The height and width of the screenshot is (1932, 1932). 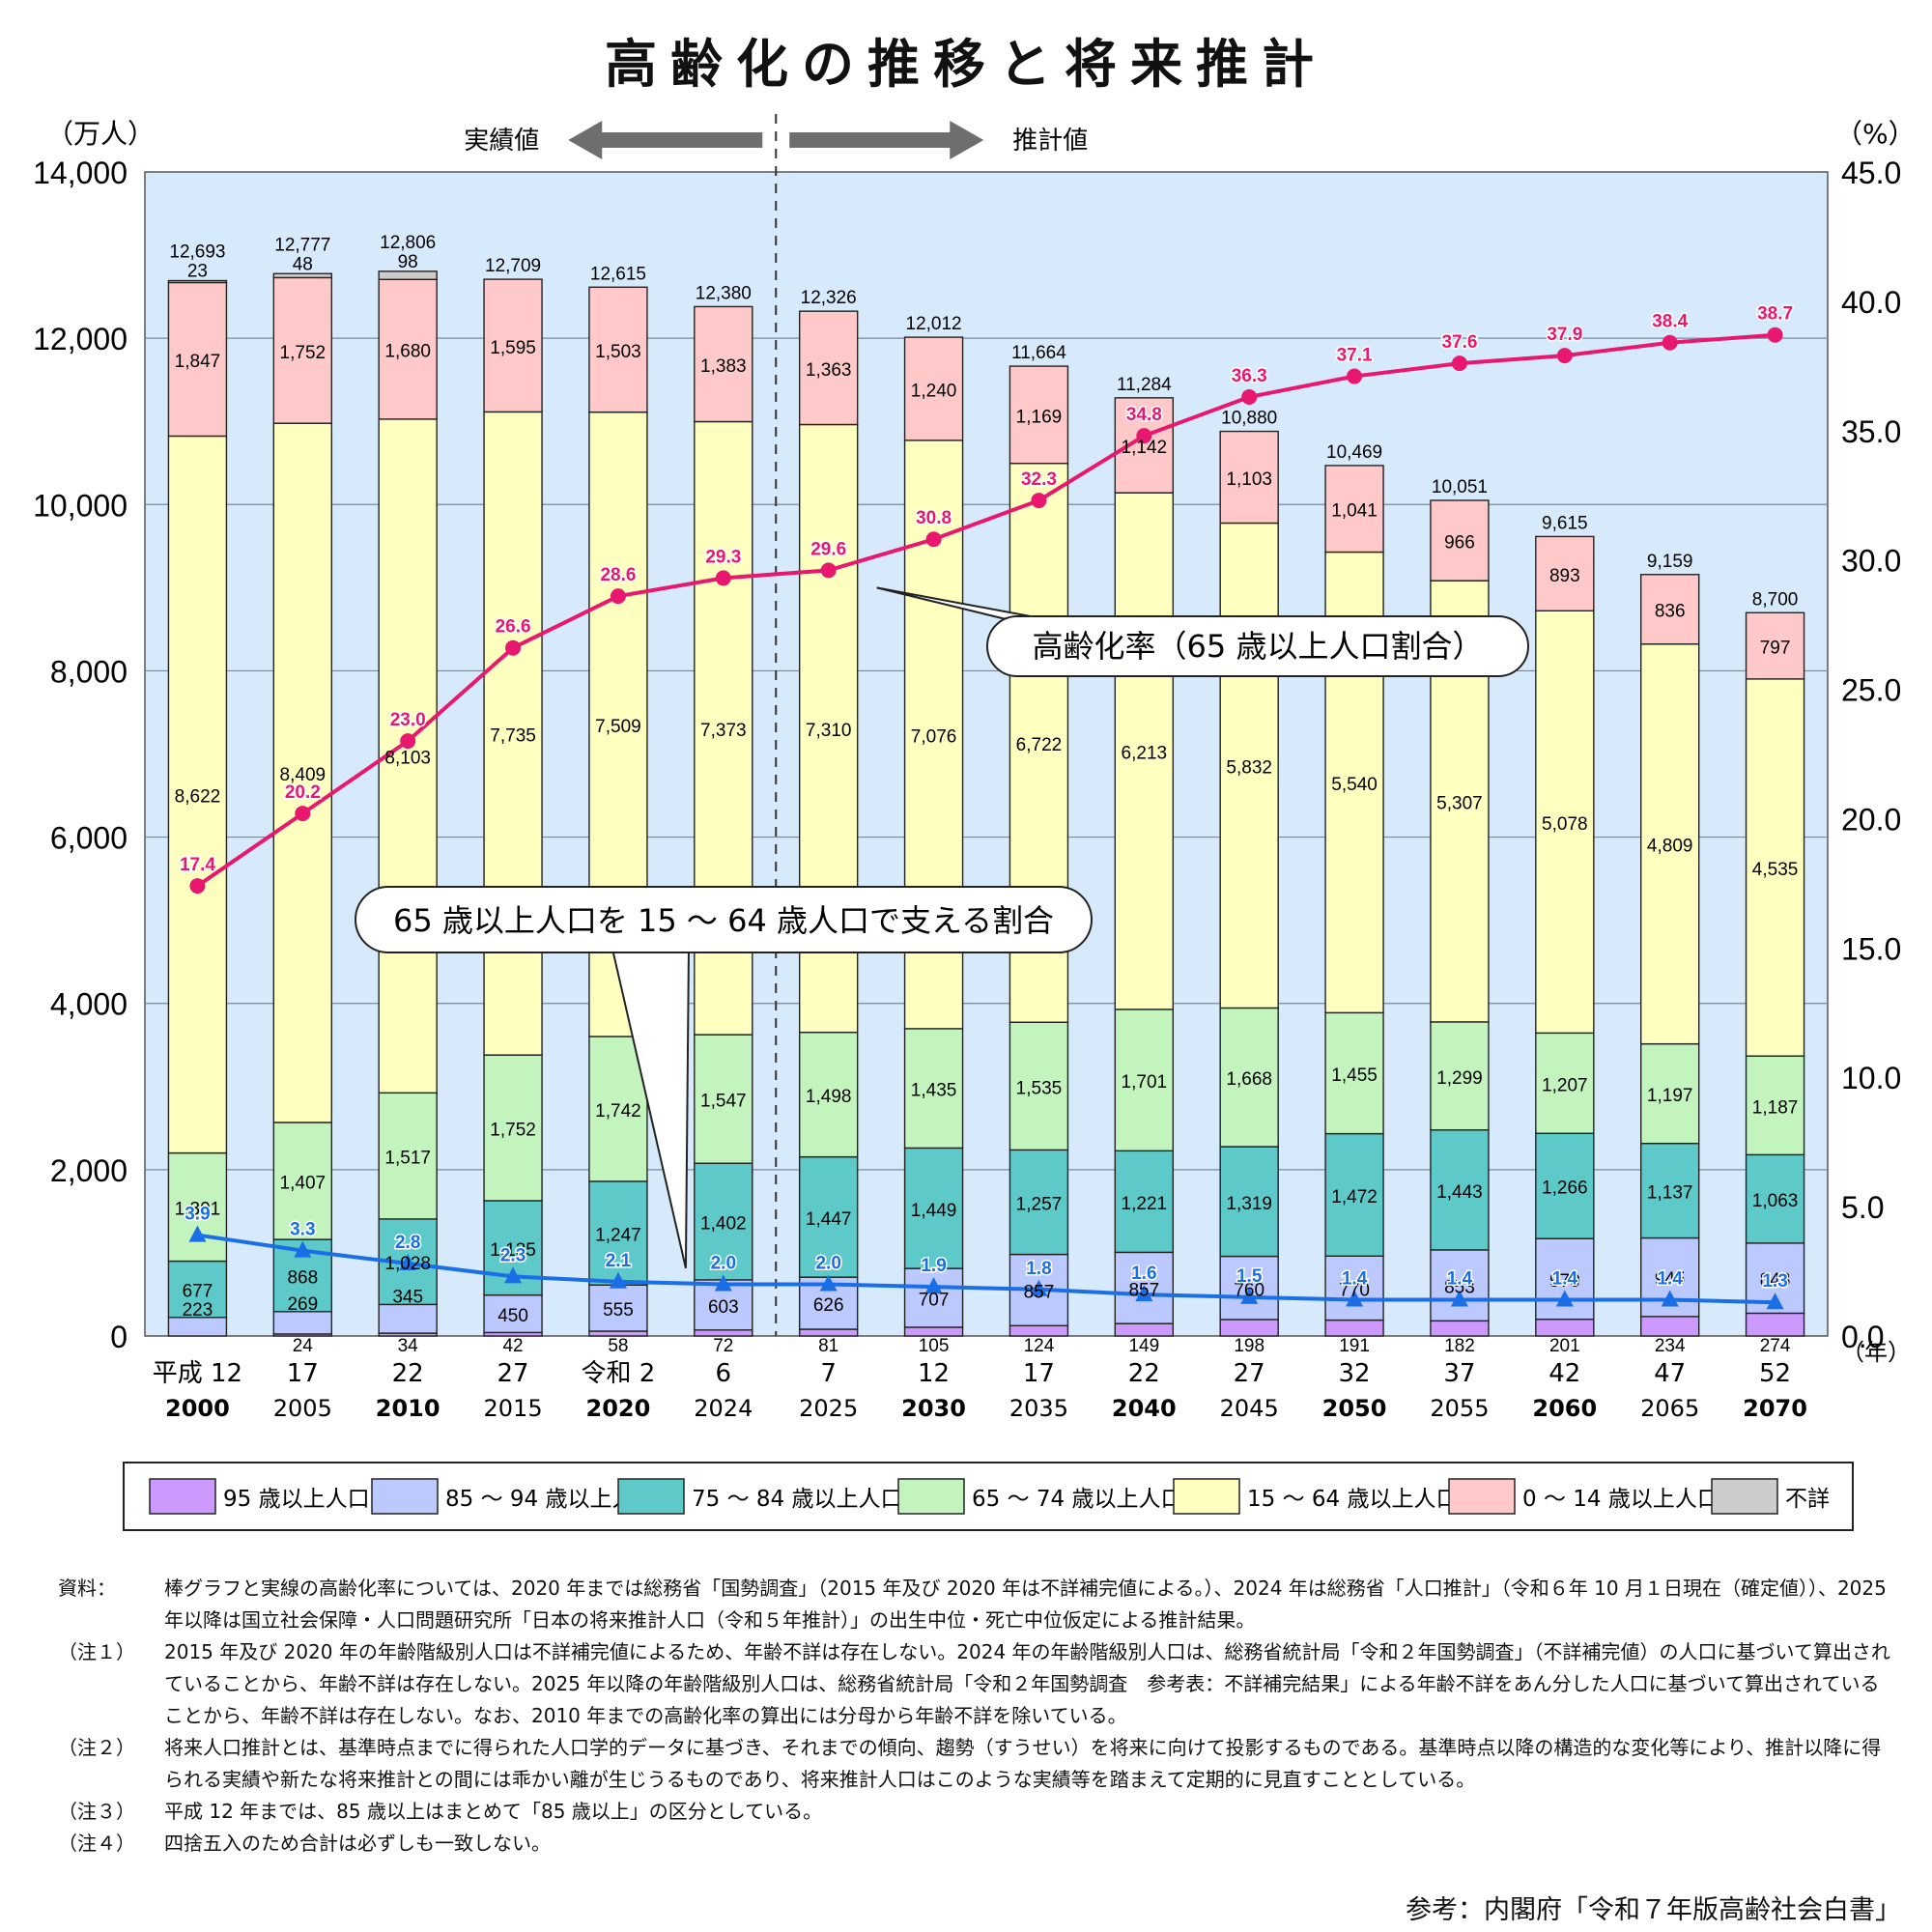 I want to click on bar-value-label: 274, so click(x=1775, y=1346).